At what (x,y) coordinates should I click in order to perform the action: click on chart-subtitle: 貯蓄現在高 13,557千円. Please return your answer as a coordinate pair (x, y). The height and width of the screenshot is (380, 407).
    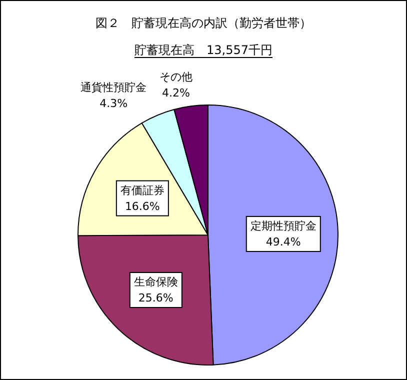
    Looking at the image, I should click on (203, 50).